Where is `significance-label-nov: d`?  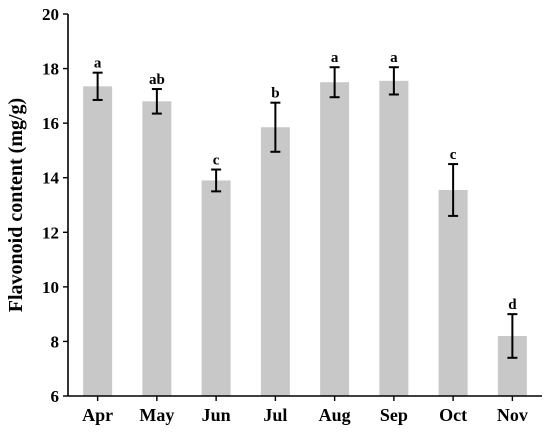 significance-label-nov: d is located at coordinates (512, 305).